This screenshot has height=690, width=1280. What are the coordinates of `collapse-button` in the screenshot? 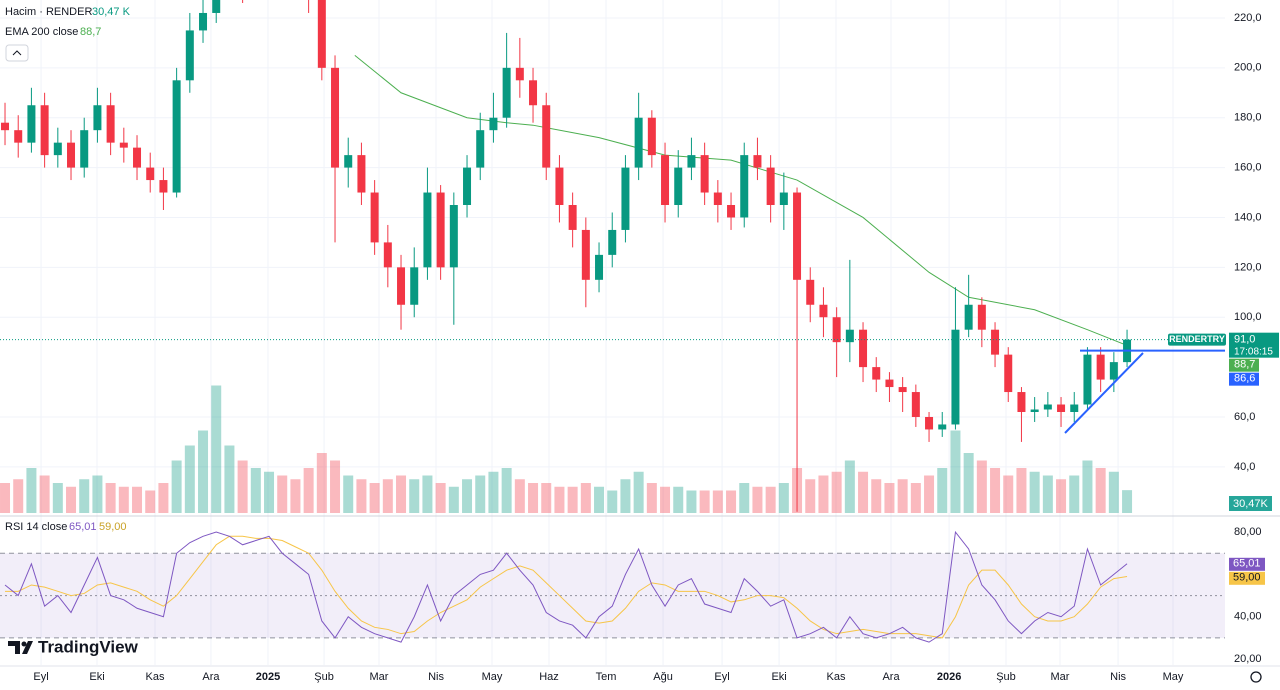 It's located at (17, 53).